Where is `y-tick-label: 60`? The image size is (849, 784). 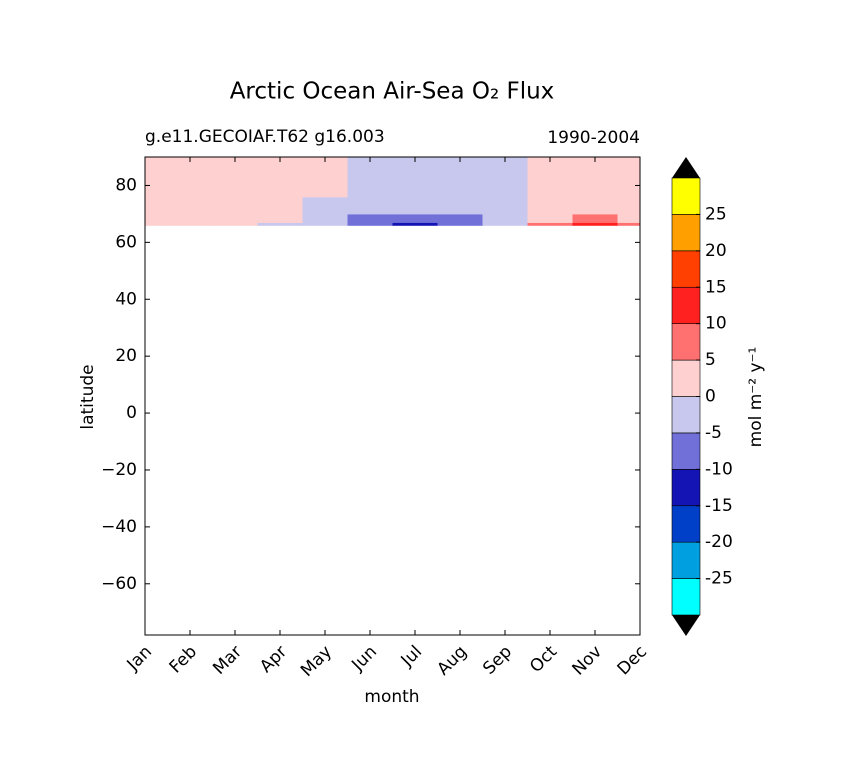 y-tick-label: 60 is located at coordinates (126, 242).